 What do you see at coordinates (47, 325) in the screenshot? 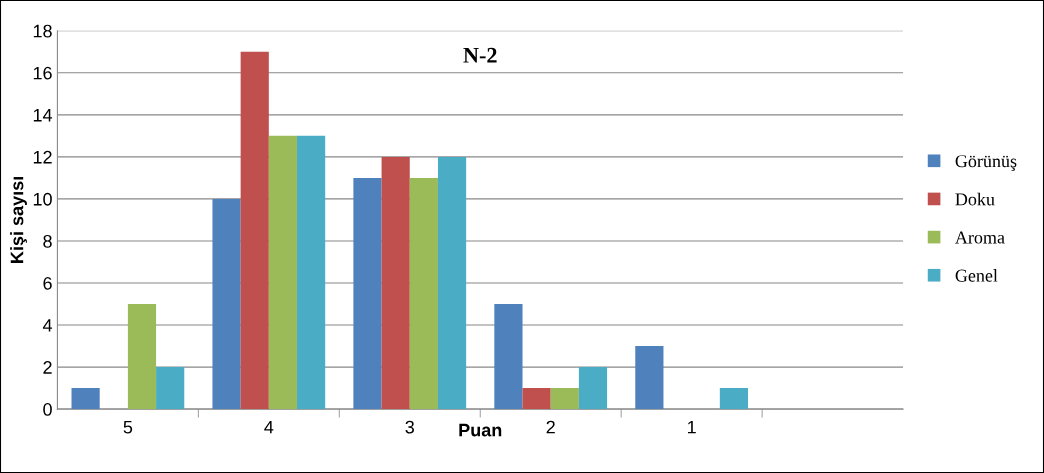
I see `y-tick-label: 4` at bounding box center [47, 325].